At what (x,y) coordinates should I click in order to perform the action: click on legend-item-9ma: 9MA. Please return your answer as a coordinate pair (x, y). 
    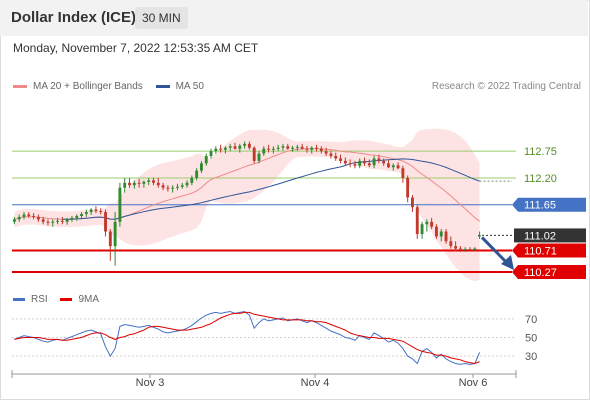
    Looking at the image, I should click on (79, 299).